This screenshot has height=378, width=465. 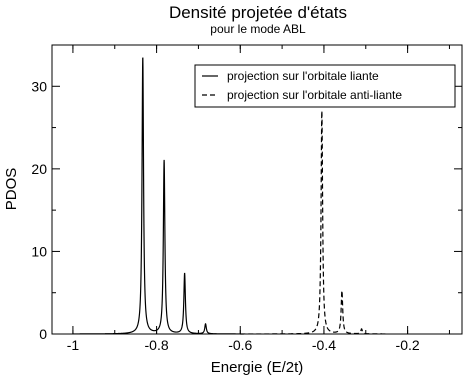 What do you see at coordinates (240, 345) in the screenshot?
I see `x-tick-label: -0.6` at bounding box center [240, 345].